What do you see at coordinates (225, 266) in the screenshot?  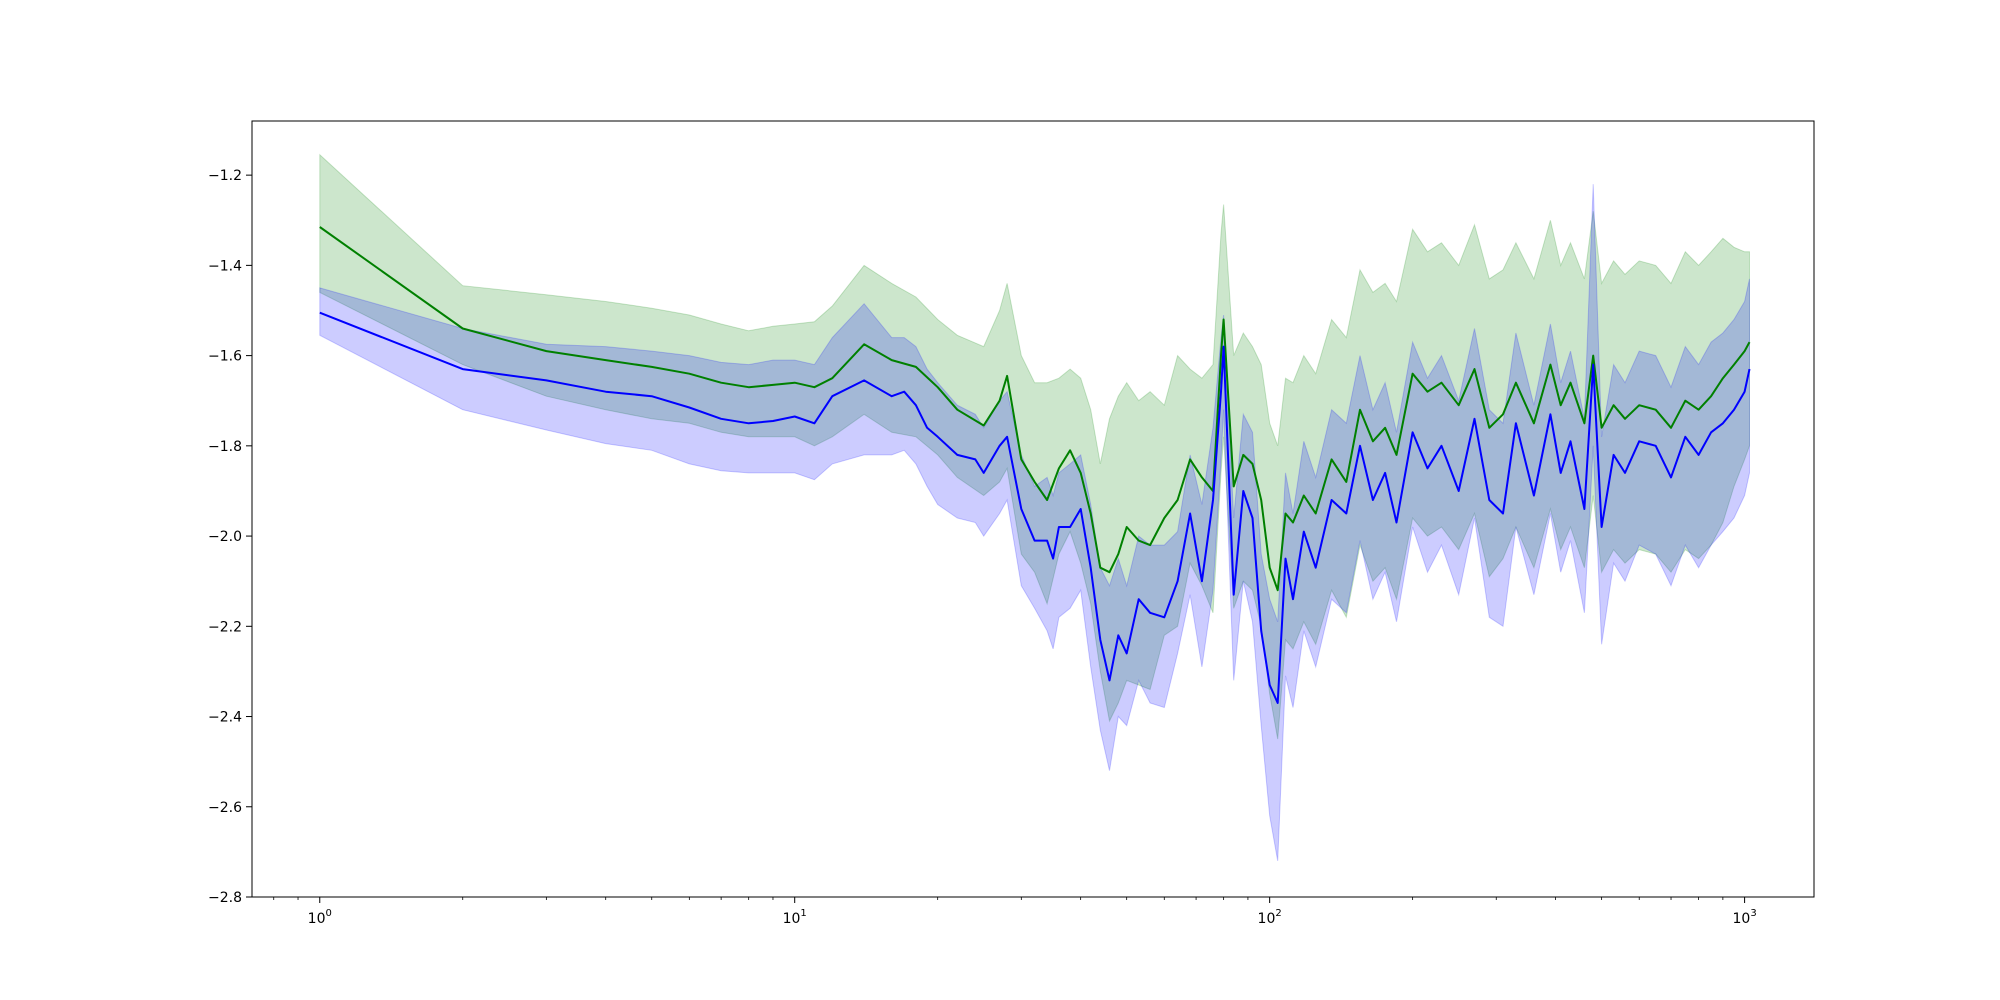 I see `y-tick-label: −1.4` at bounding box center [225, 266].